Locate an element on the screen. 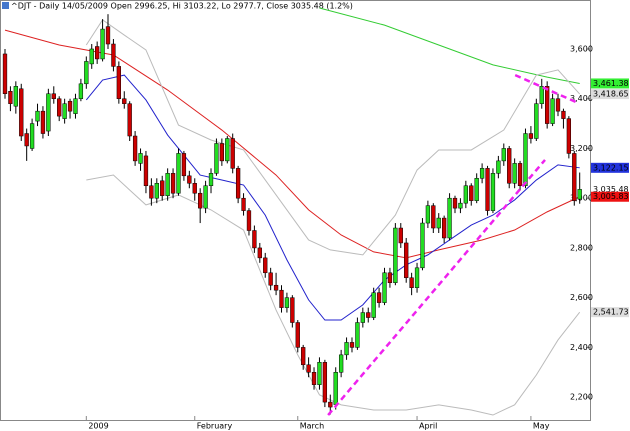 This screenshot has width=630, height=431. x-tick-label: May is located at coordinates (541, 426).